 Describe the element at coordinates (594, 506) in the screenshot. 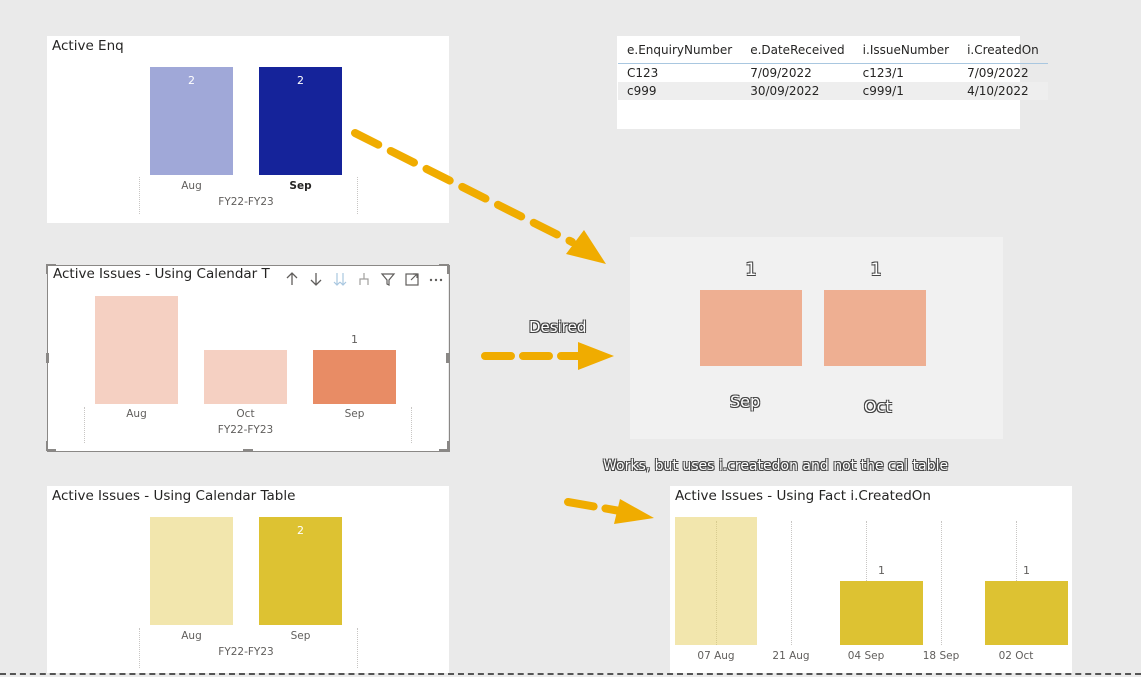

I see `arrow-works-icon` at that location.